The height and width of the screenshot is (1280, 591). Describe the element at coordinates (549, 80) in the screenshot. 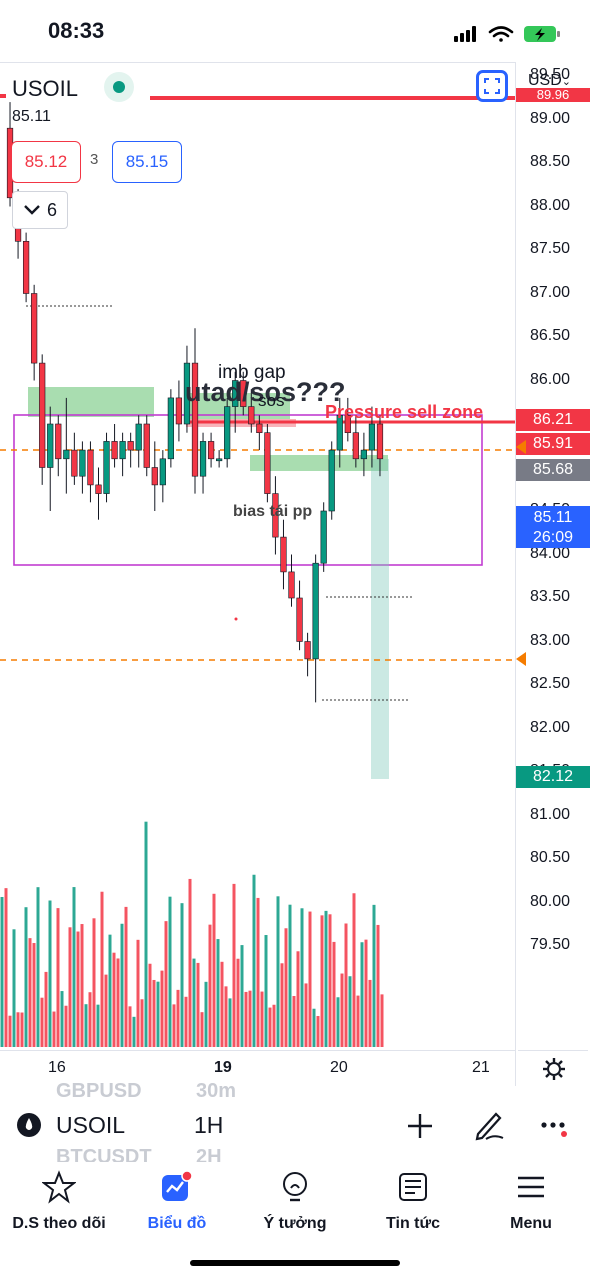

I see `currency-selector: USD⌄` at that location.